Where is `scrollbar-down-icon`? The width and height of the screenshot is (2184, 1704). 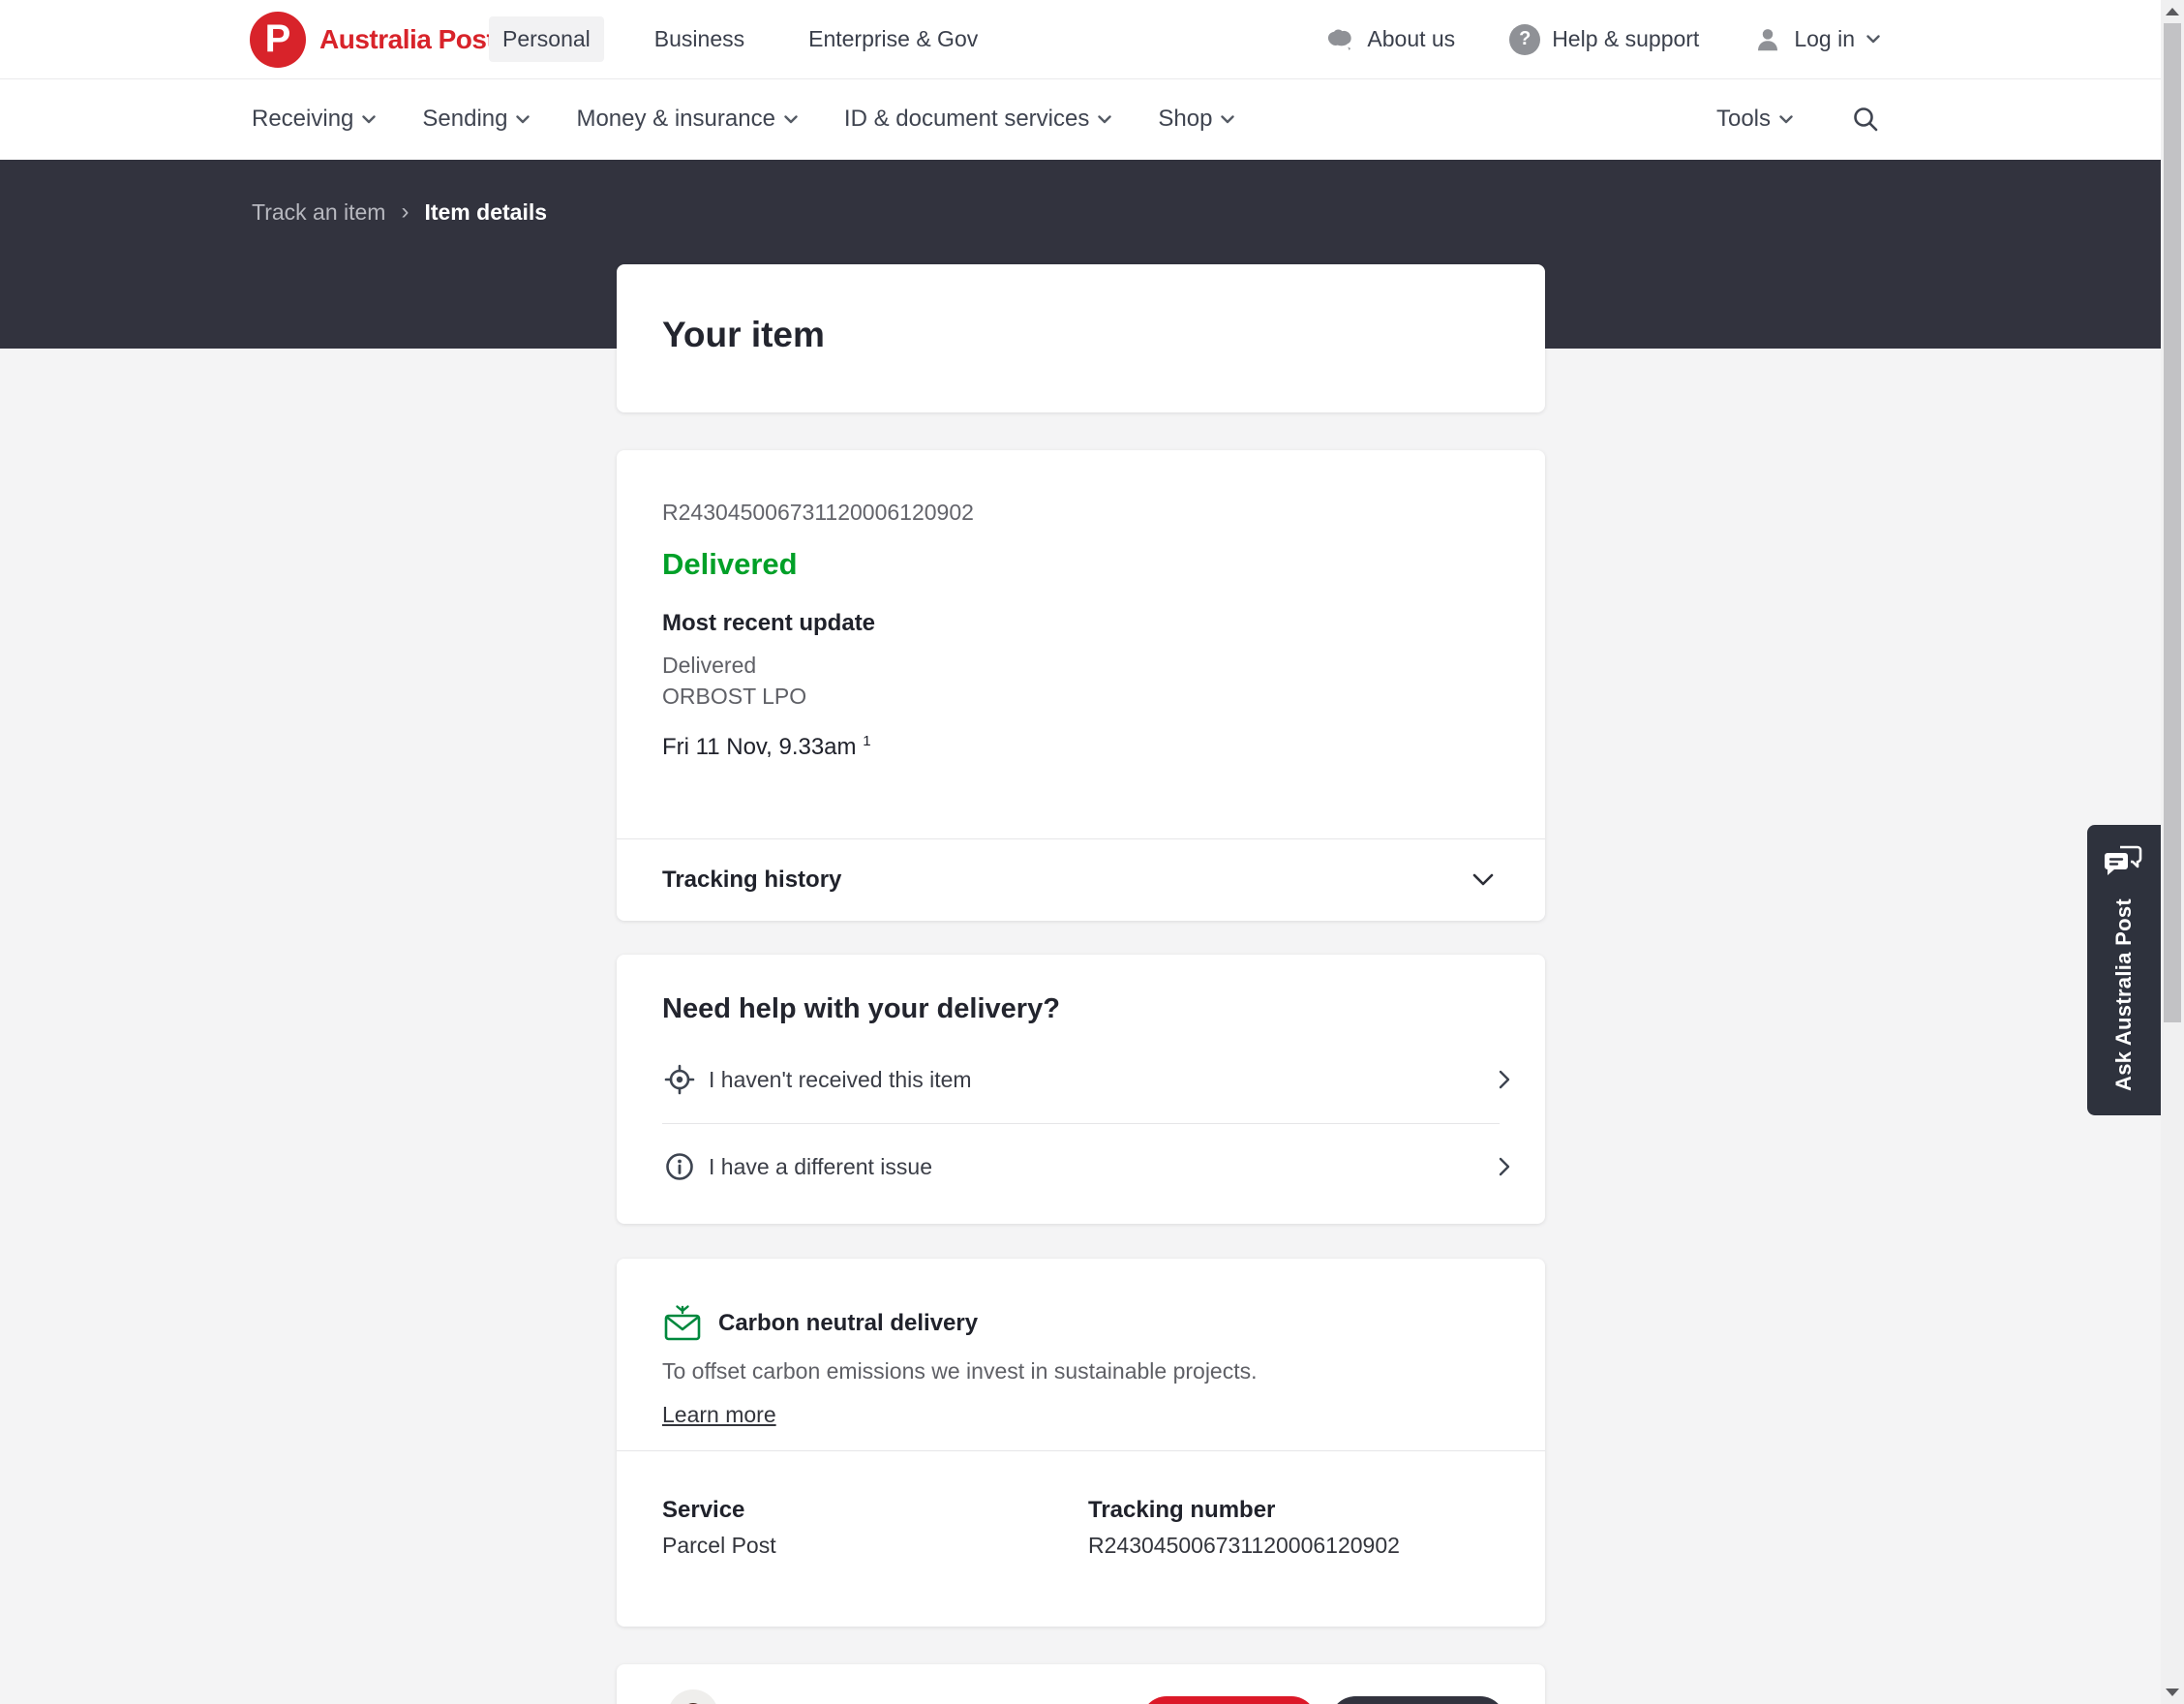
scrollbar-down-icon is located at coordinates (2172, 1692).